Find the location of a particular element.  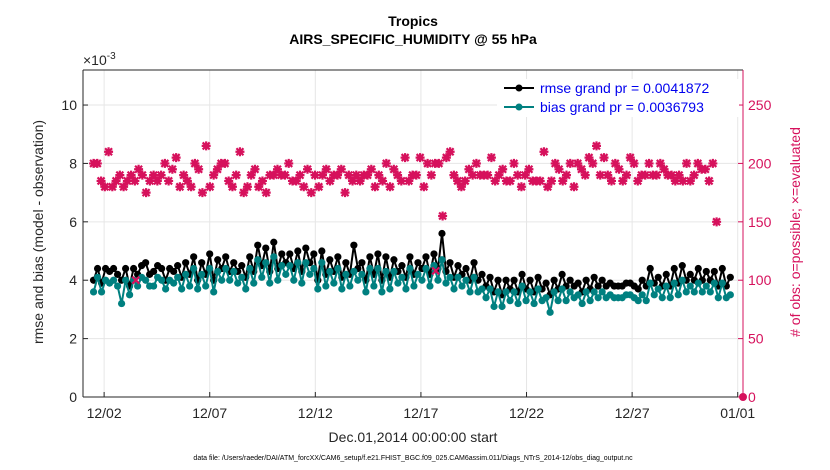

x-tick-label: 12/07 is located at coordinates (209, 413).